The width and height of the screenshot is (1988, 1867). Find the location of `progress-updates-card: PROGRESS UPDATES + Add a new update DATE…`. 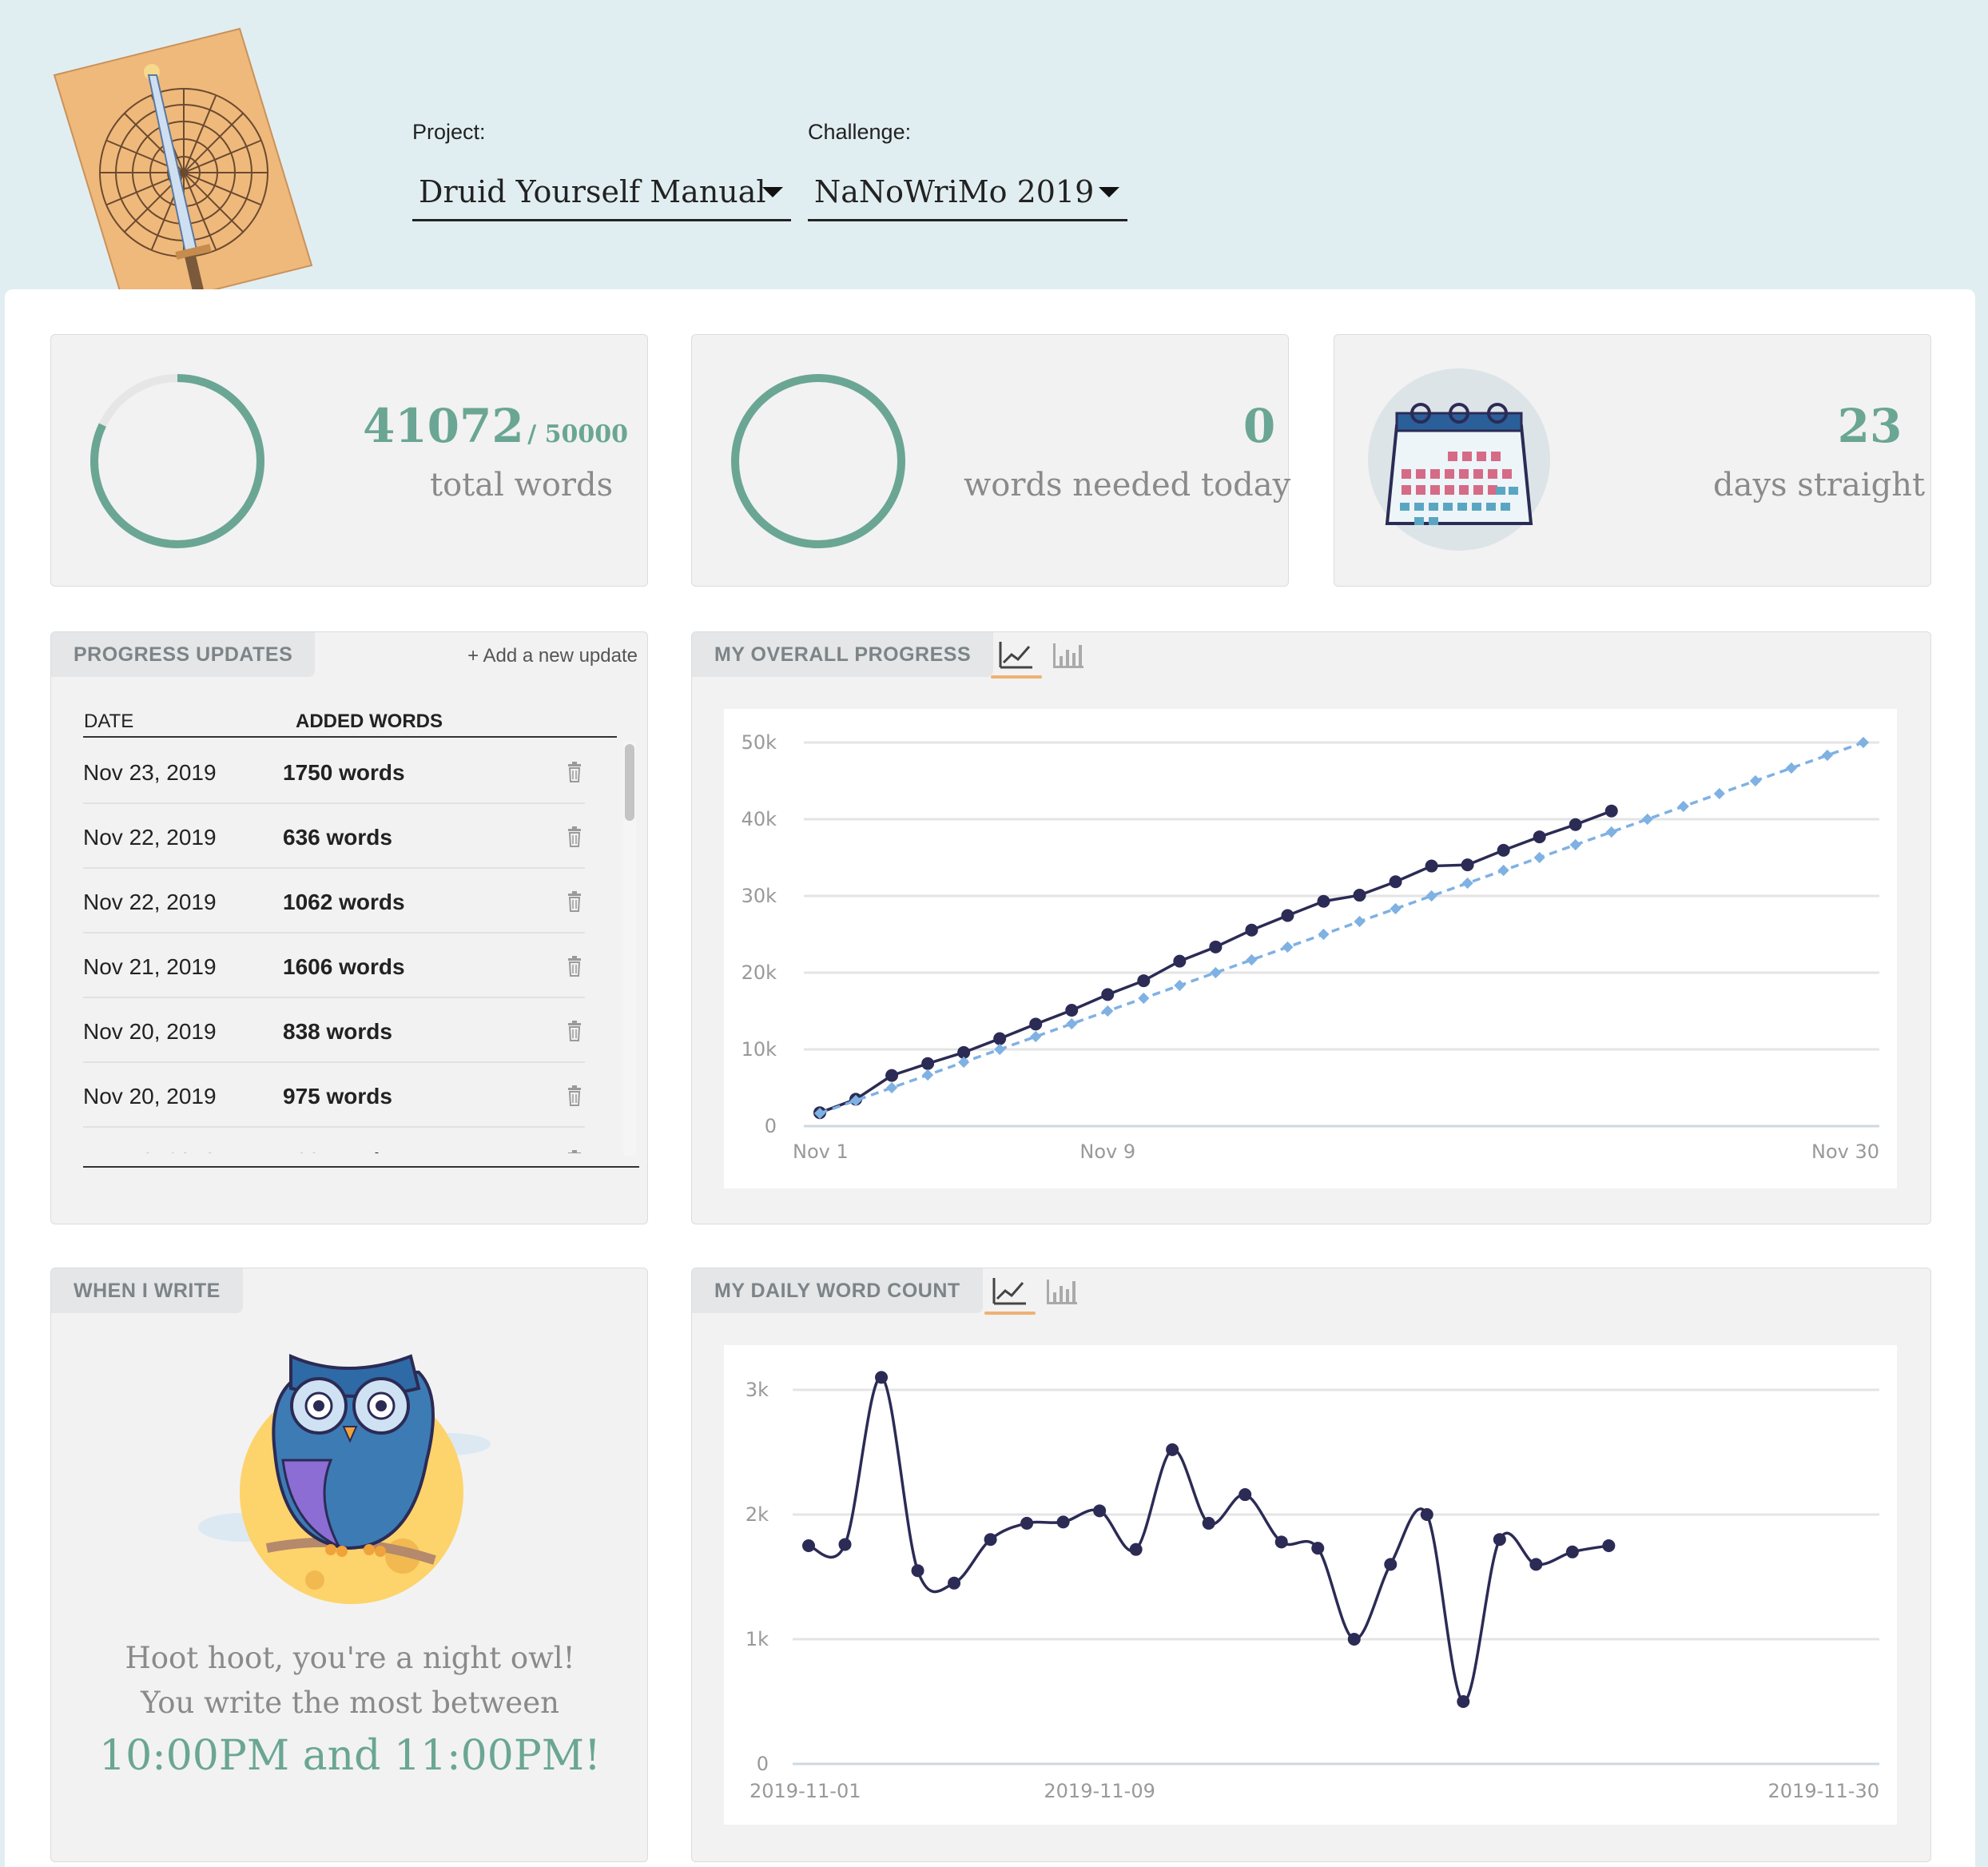

progress-updates-card: PROGRESS UPDATES + Add a new update DATE… is located at coordinates (349, 927).